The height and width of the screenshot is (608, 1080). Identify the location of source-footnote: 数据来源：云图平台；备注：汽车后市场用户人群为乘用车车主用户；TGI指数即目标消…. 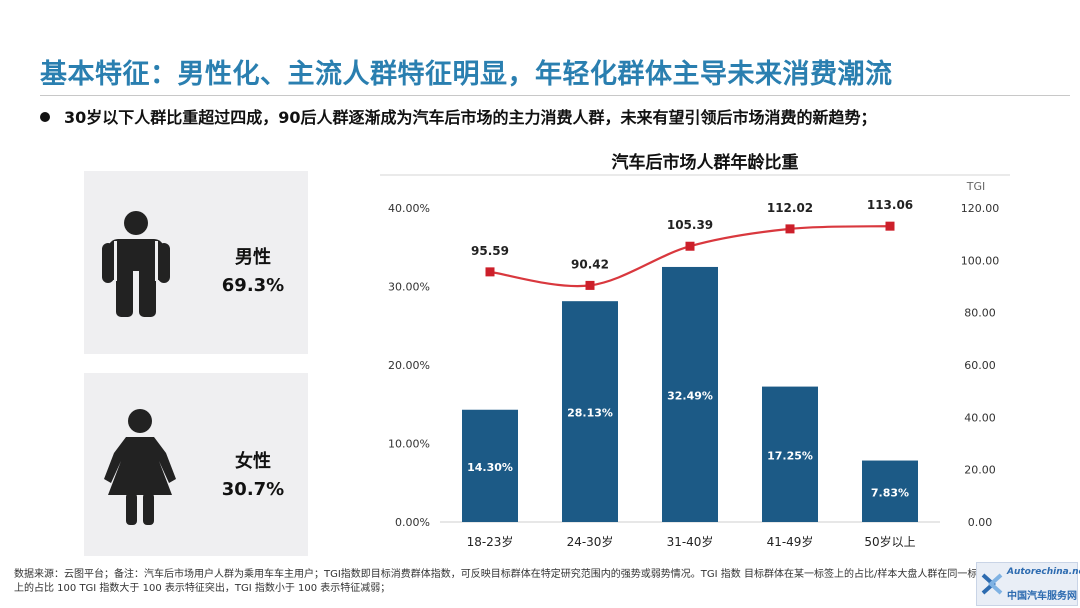
(501, 581).